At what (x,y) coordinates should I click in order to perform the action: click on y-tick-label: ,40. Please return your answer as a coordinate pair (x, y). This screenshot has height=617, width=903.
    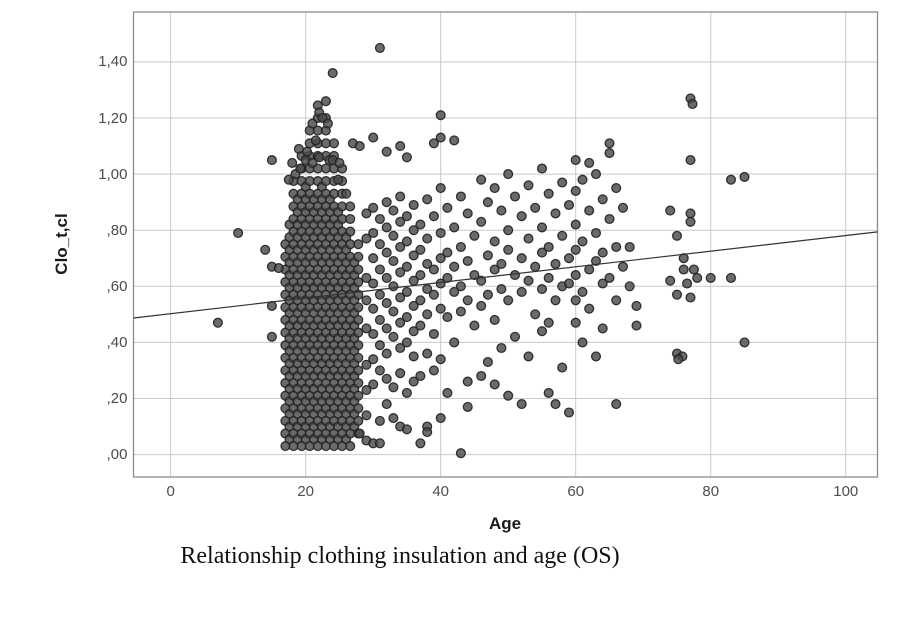
    Looking at the image, I should click on (117, 342).